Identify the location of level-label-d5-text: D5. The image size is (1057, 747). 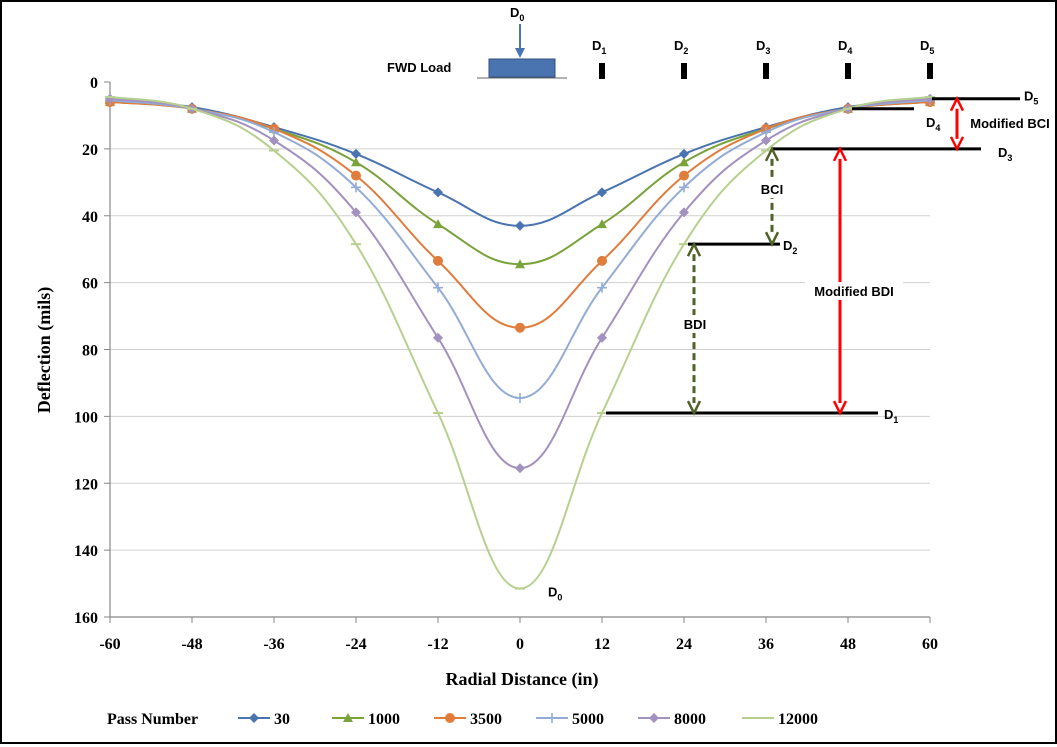
(1031, 98).